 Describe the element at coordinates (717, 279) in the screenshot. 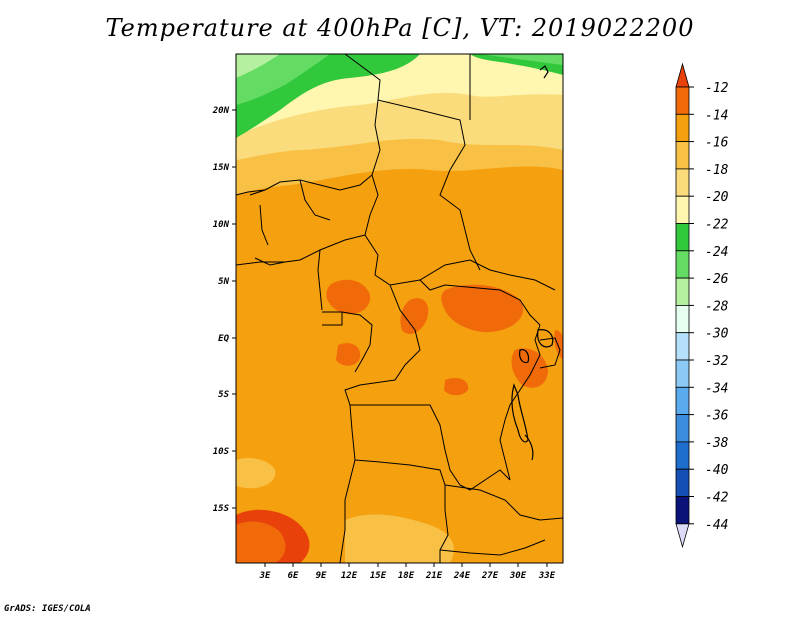

I see `colorbar-label: -26` at that location.